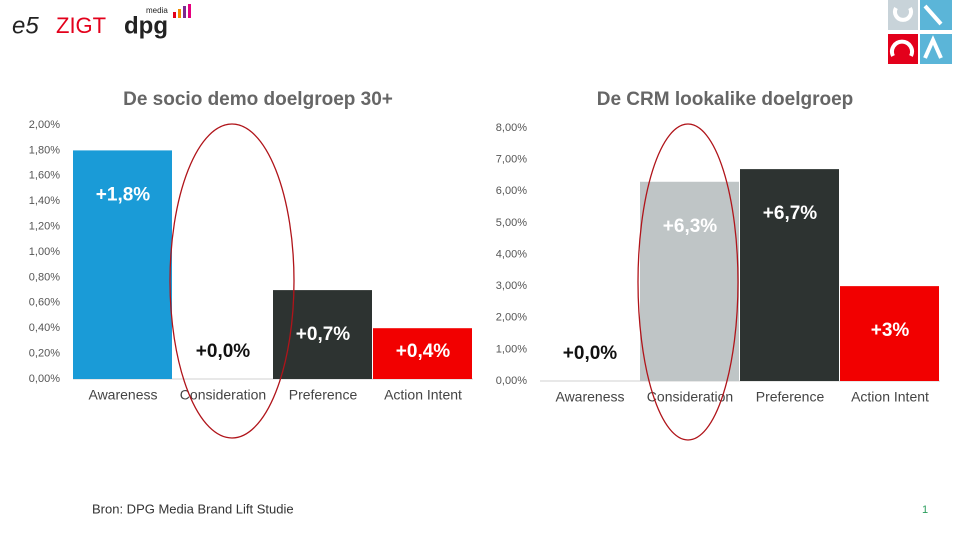  I want to click on page-number: 1, so click(925, 510).